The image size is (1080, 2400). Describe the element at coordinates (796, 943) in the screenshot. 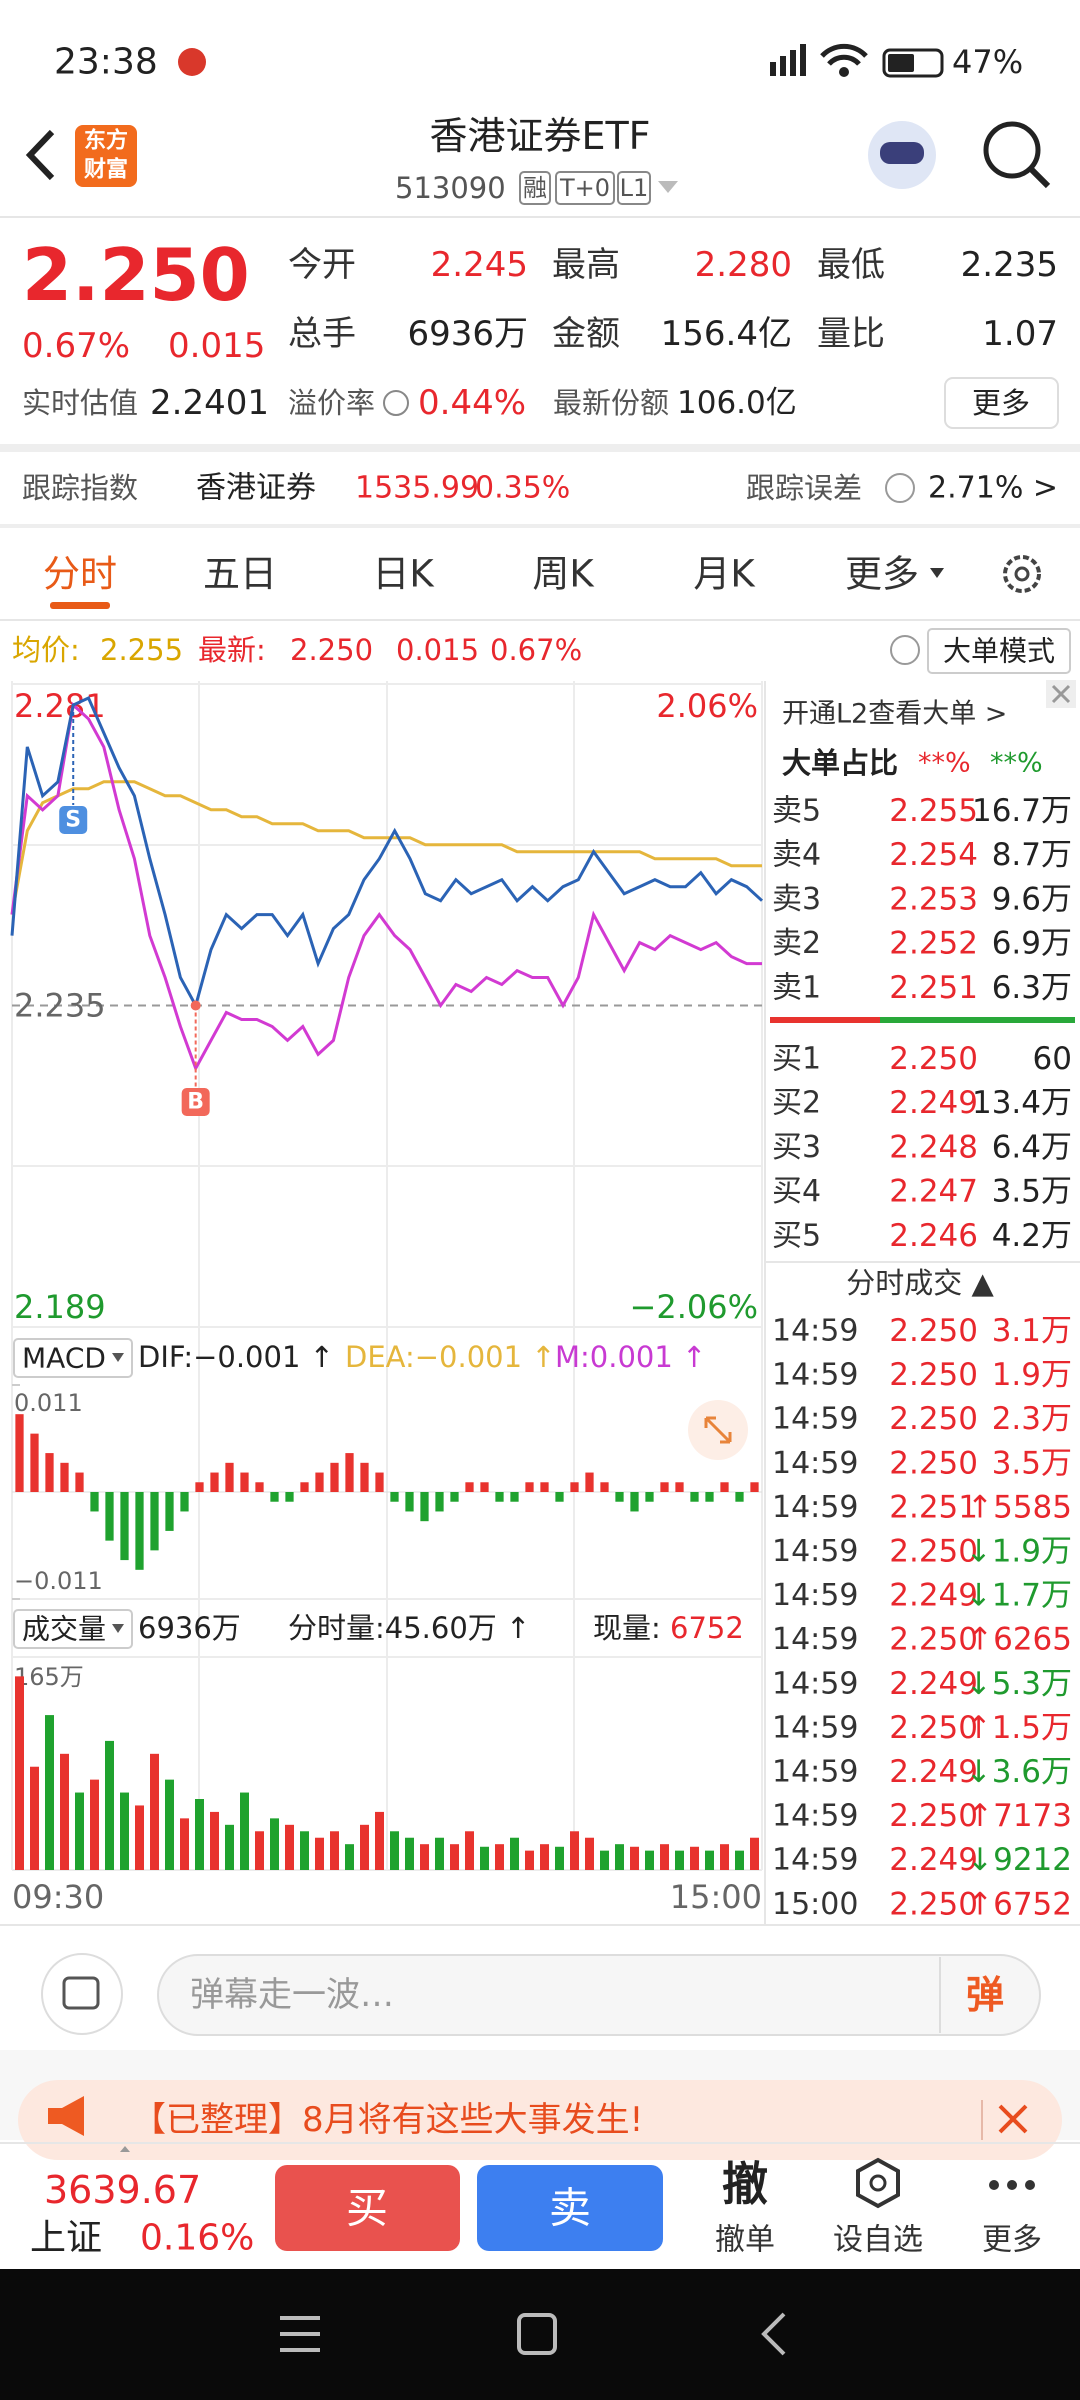

I see `book-label: 卖2` at that location.